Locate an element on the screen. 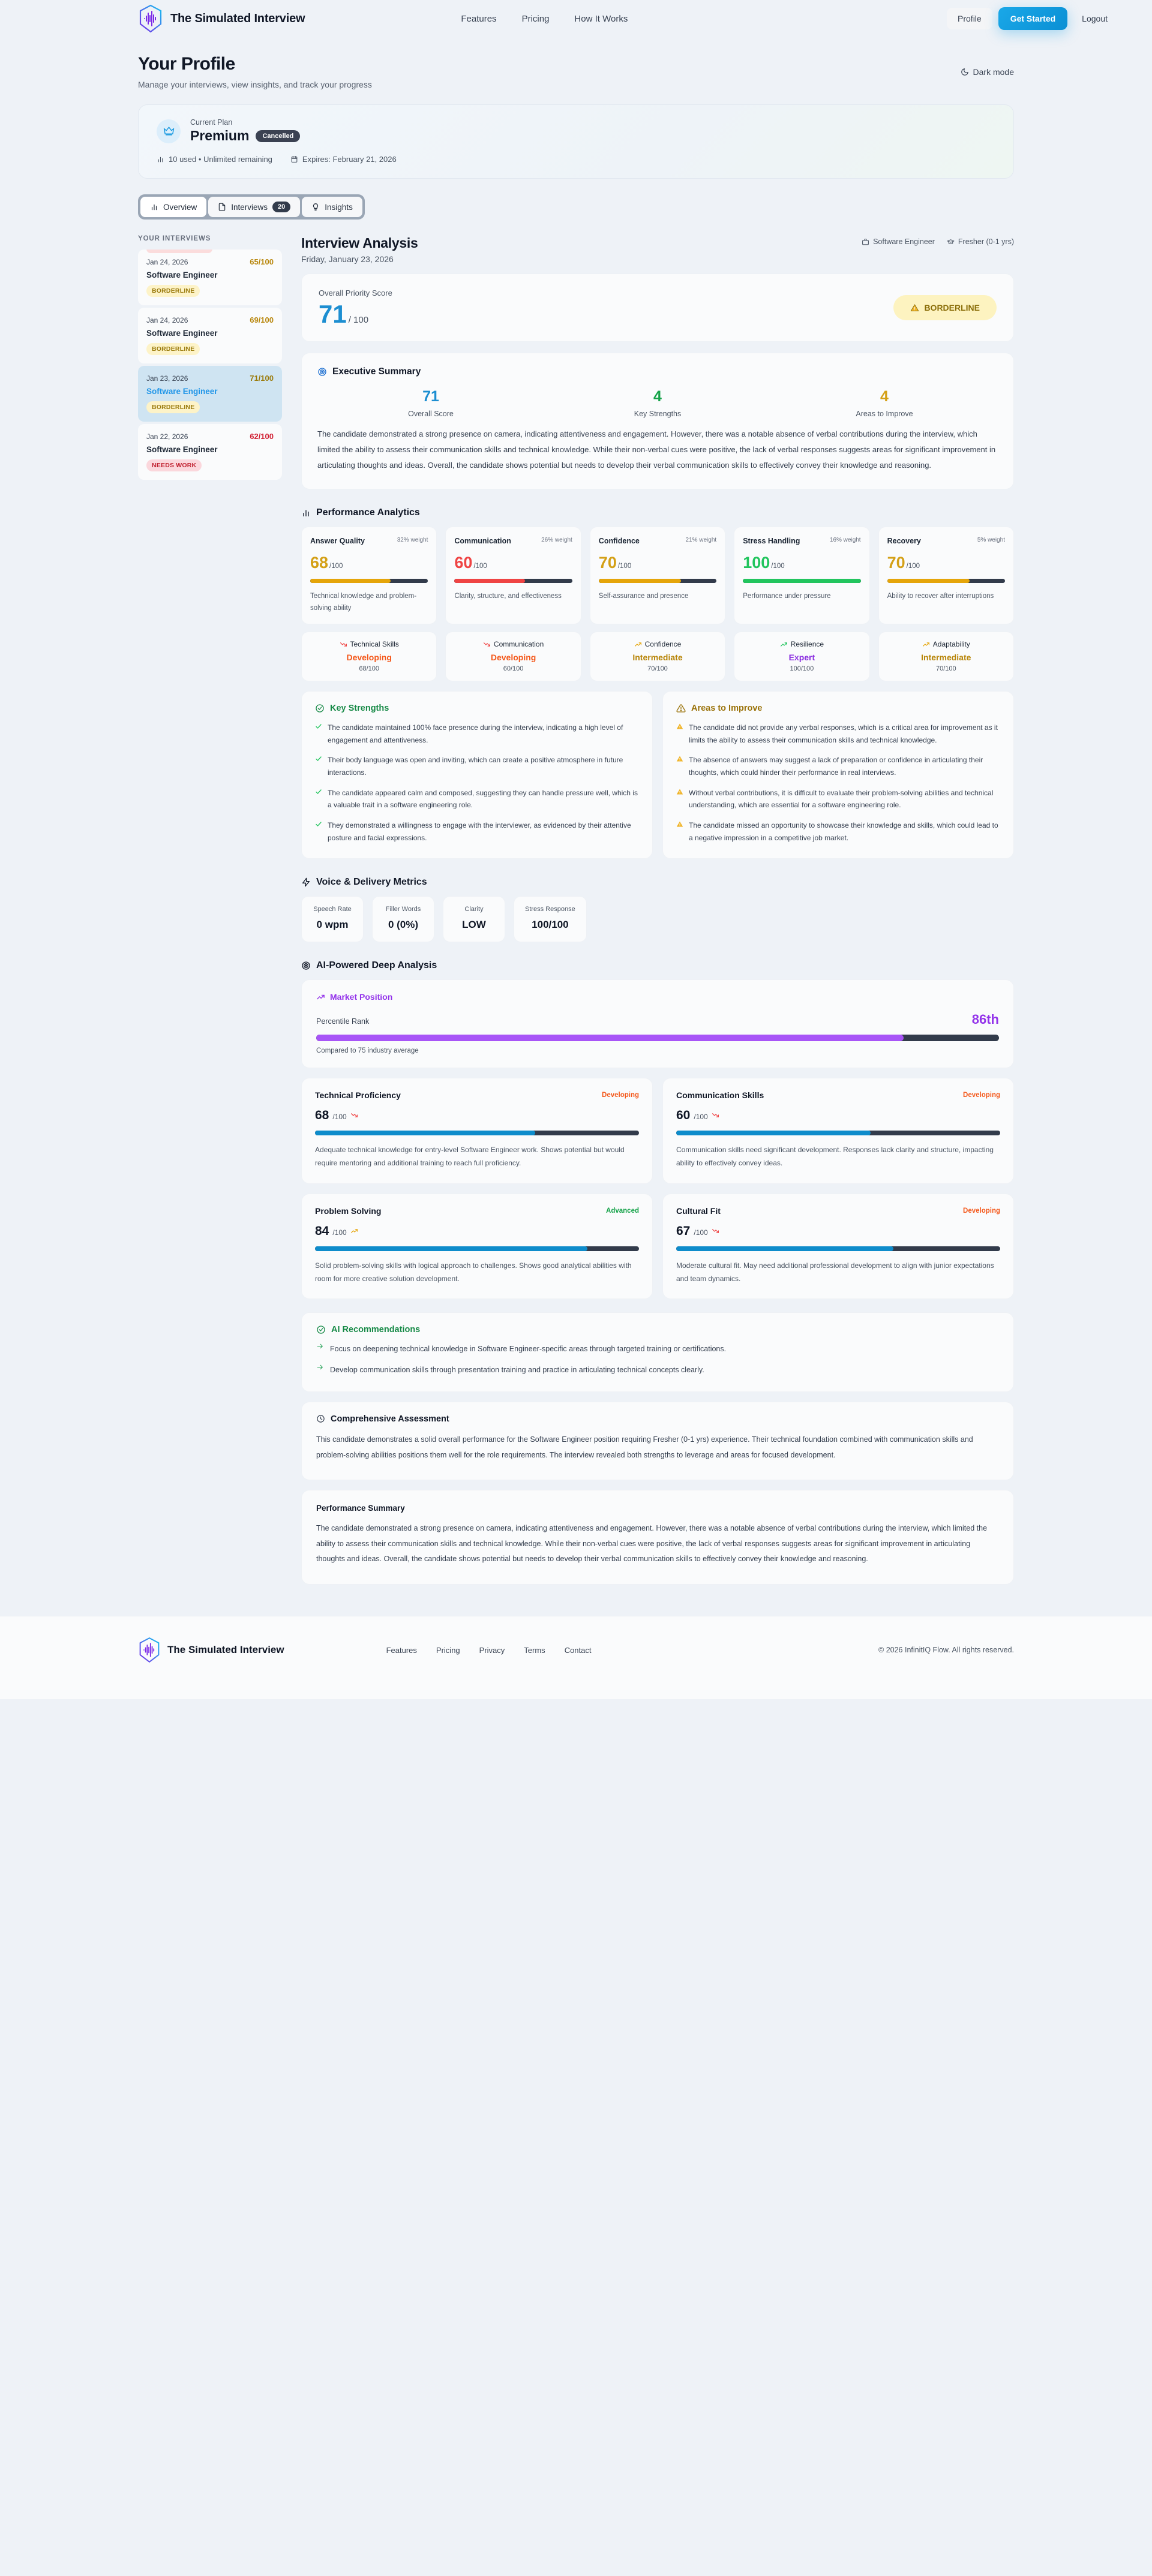  voice-value: 0 wpm is located at coordinates (333, 925).